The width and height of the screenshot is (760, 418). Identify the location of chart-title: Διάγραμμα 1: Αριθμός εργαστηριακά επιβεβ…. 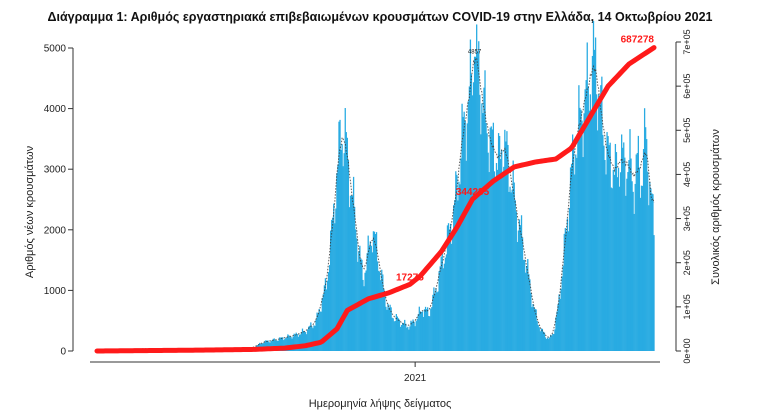
(380, 17).